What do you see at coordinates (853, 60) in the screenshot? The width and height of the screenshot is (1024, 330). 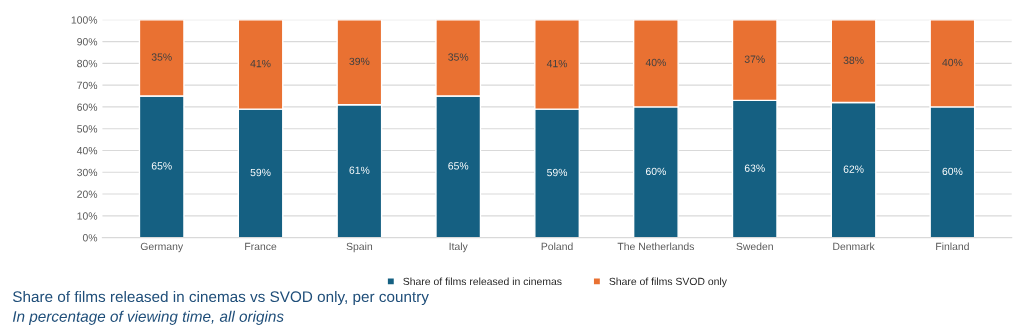 I see `data-label: 38%` at bounding box center [853, 60].